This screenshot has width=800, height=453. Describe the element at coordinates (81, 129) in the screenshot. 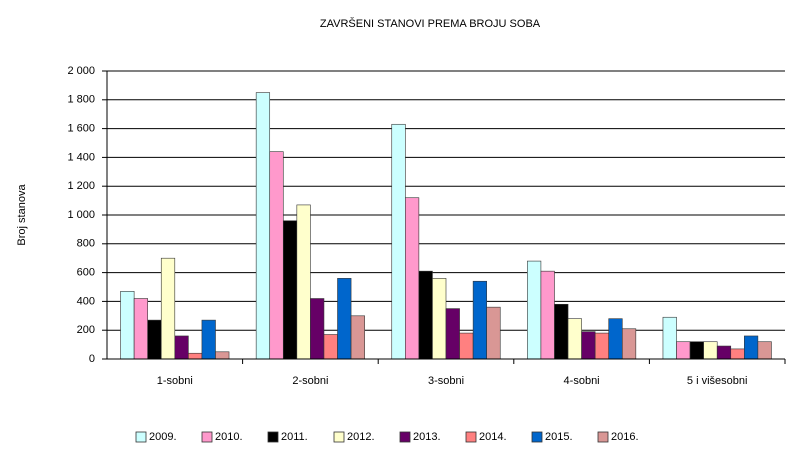

I see `y-tick-label: 1 600` at that location.